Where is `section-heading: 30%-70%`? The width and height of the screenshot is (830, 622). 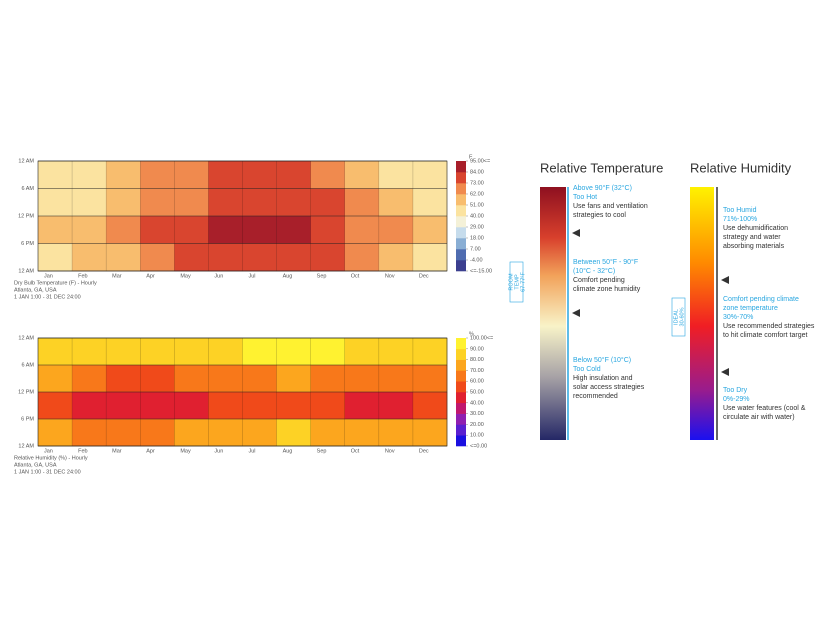
section-heading: 30%-70% is located at coordinates (738, 317).